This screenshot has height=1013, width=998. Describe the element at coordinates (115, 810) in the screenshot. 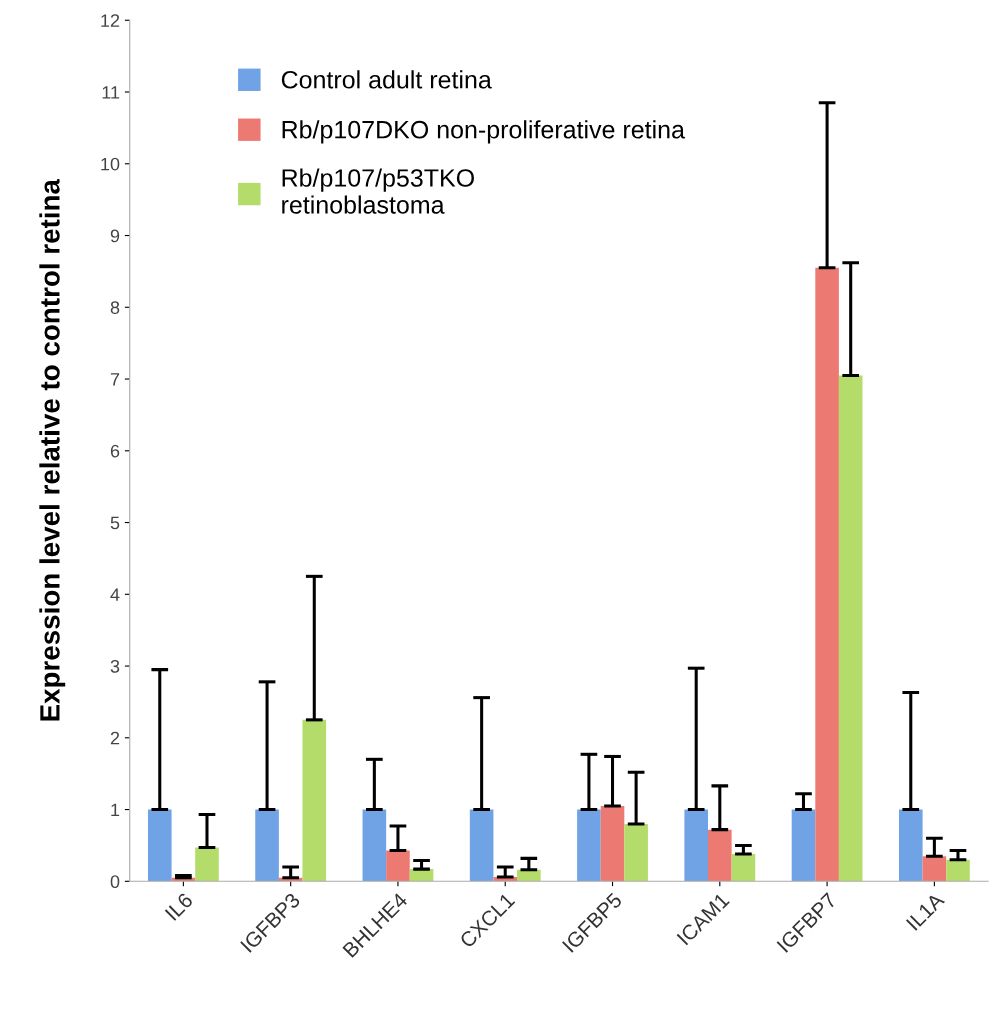

I see `y-tick-label: 1` at that location.